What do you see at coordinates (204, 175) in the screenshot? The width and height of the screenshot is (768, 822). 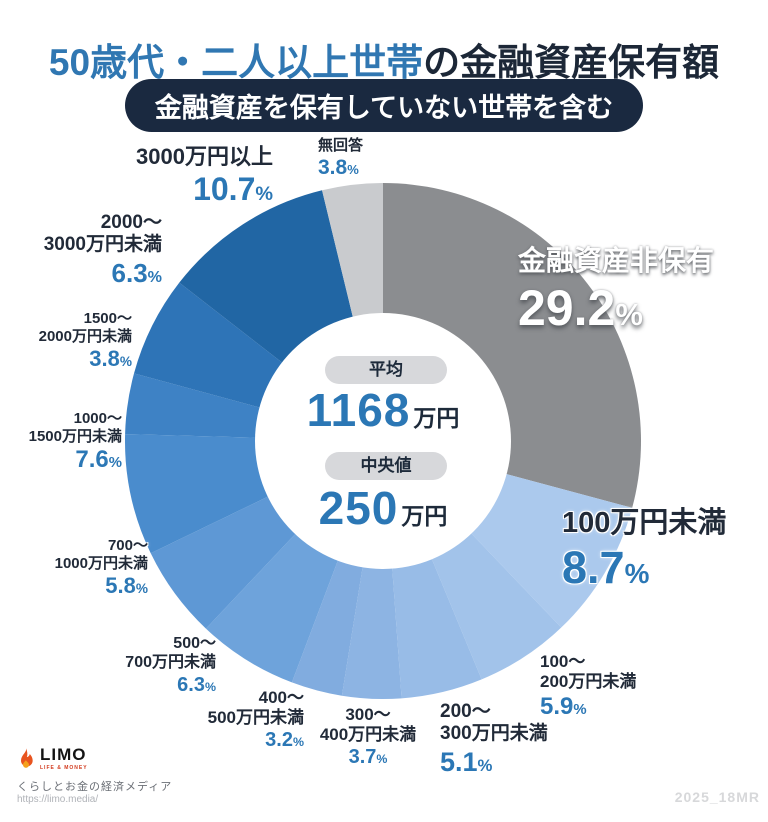 I see `slice-label-over-3000: 3000万円以上 10.7%` at bounding box center [204, 175].